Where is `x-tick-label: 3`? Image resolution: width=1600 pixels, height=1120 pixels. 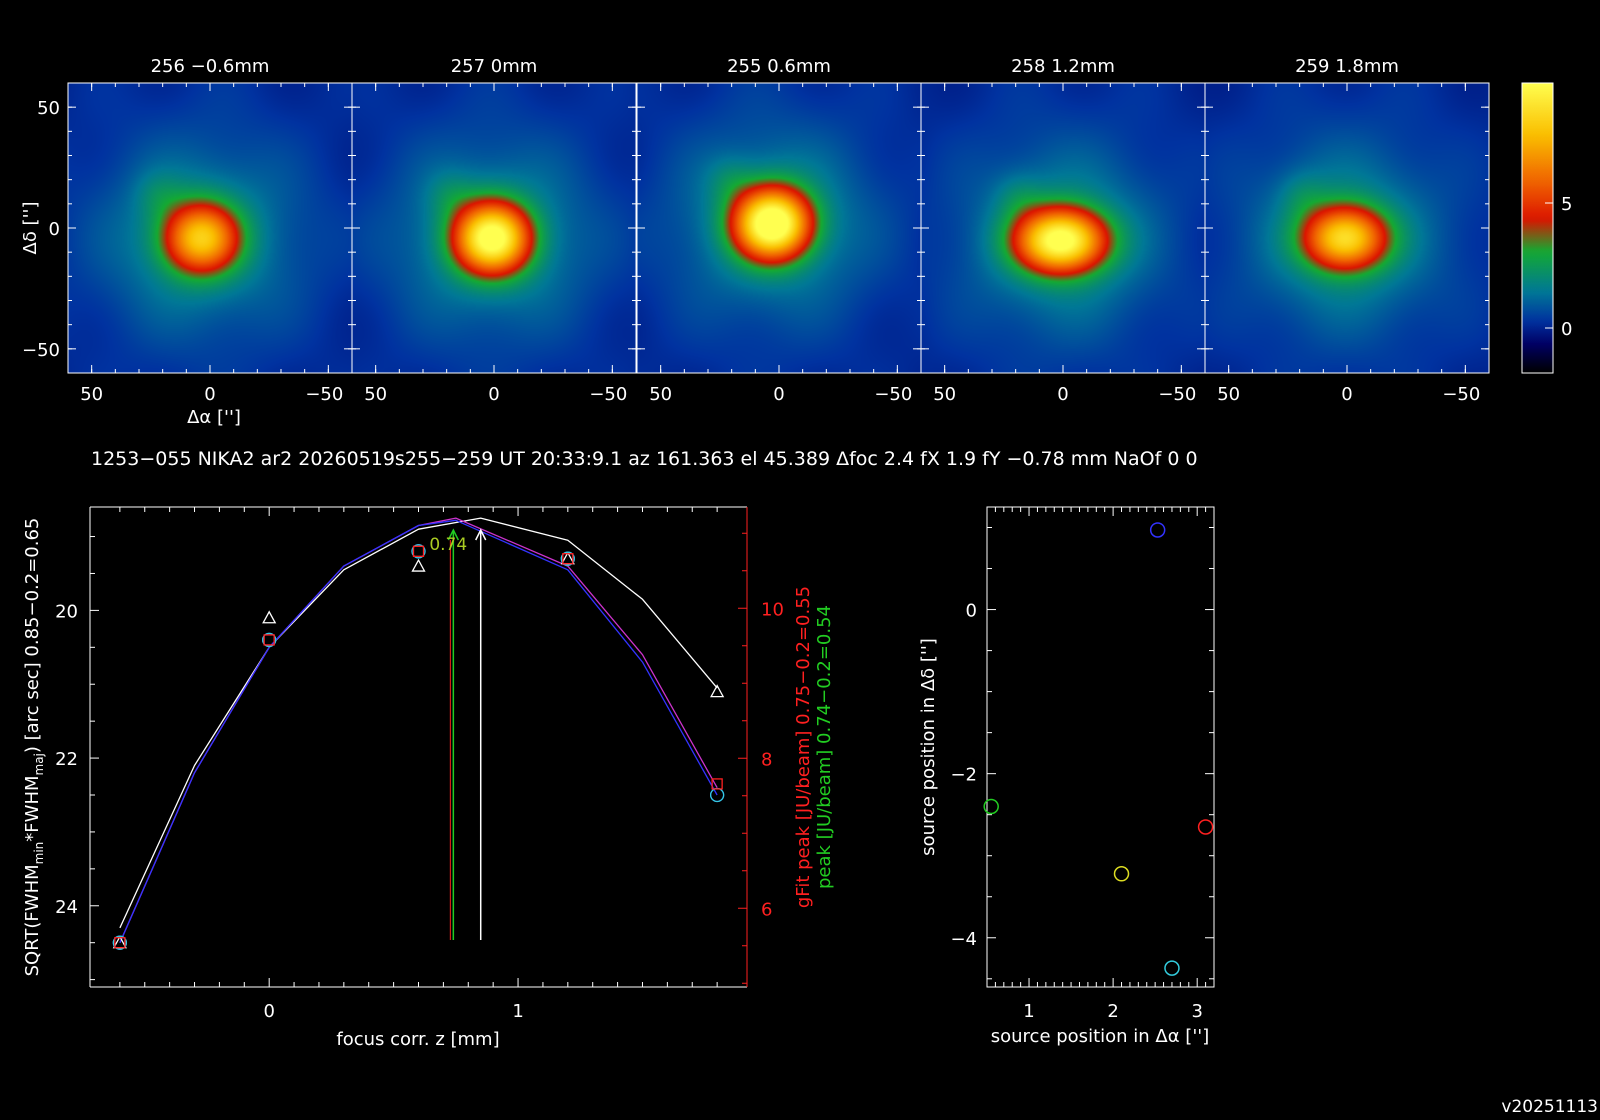 x-tick-label: 3 is located at coordinates (1196, 1011).